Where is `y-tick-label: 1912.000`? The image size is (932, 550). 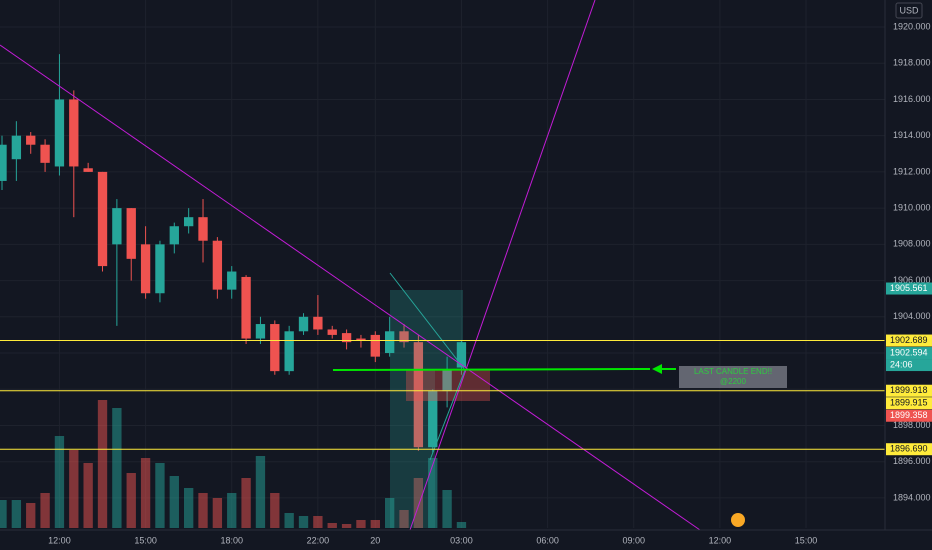
y-tick-label: 1912.000 is located at coordinates (912, 171).